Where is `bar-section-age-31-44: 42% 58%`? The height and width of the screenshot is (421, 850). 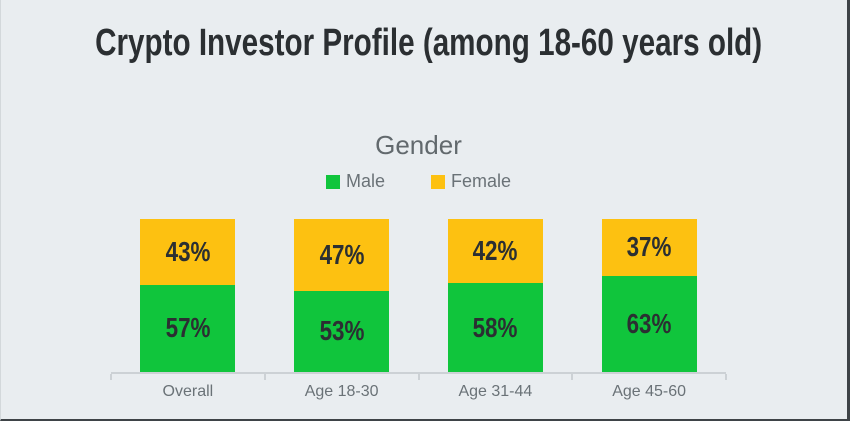
bar-section-age-31-44: 42% 58% is located at coordinates (496, 295).